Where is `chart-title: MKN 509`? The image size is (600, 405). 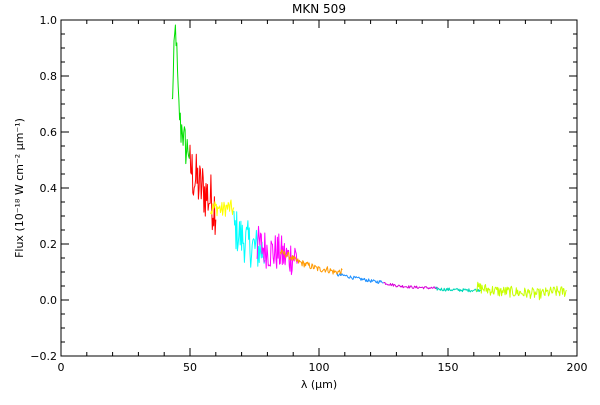
chart-title: MKN 509 is located at coordinates (319, 9).